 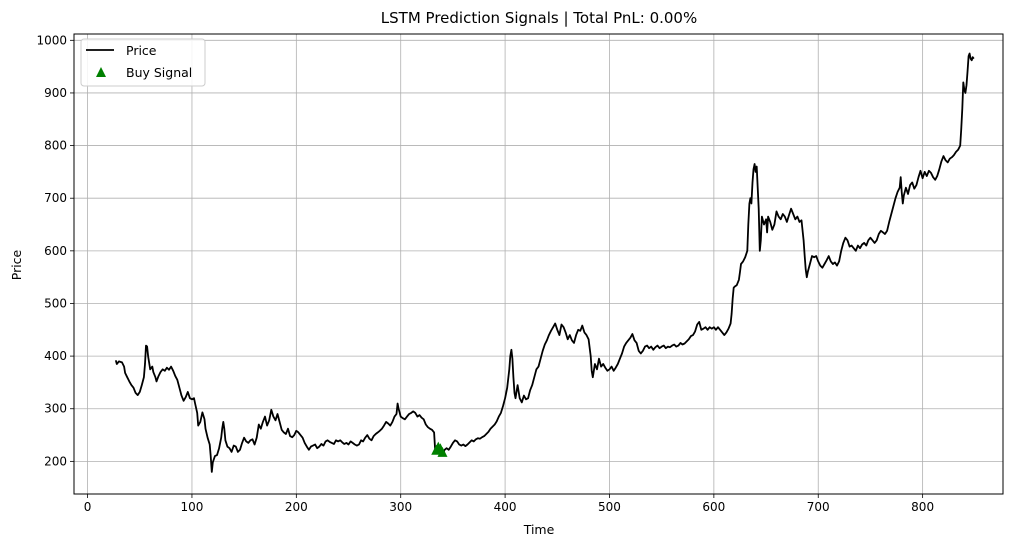 I want to click on y-tick-label: 1000, so click(x=51, y=40).